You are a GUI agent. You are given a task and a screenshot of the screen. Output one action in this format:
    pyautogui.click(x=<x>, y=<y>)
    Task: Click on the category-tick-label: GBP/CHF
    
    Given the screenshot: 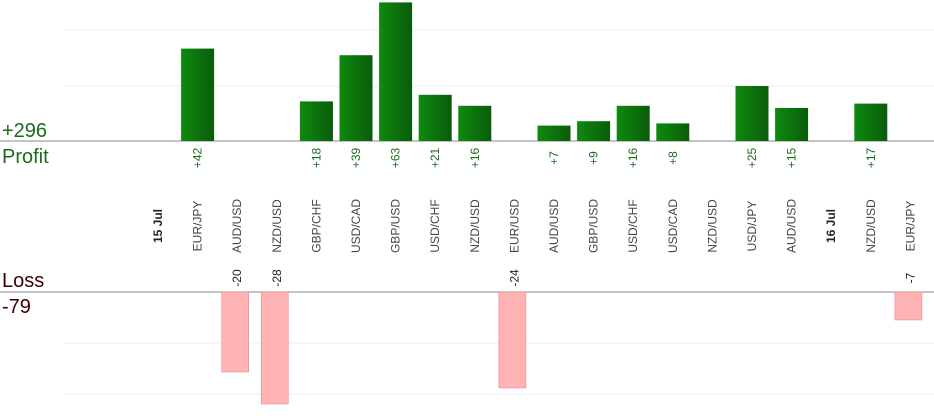 What is the action you would take?
    pyautogui.click(x=316, y=225)
    